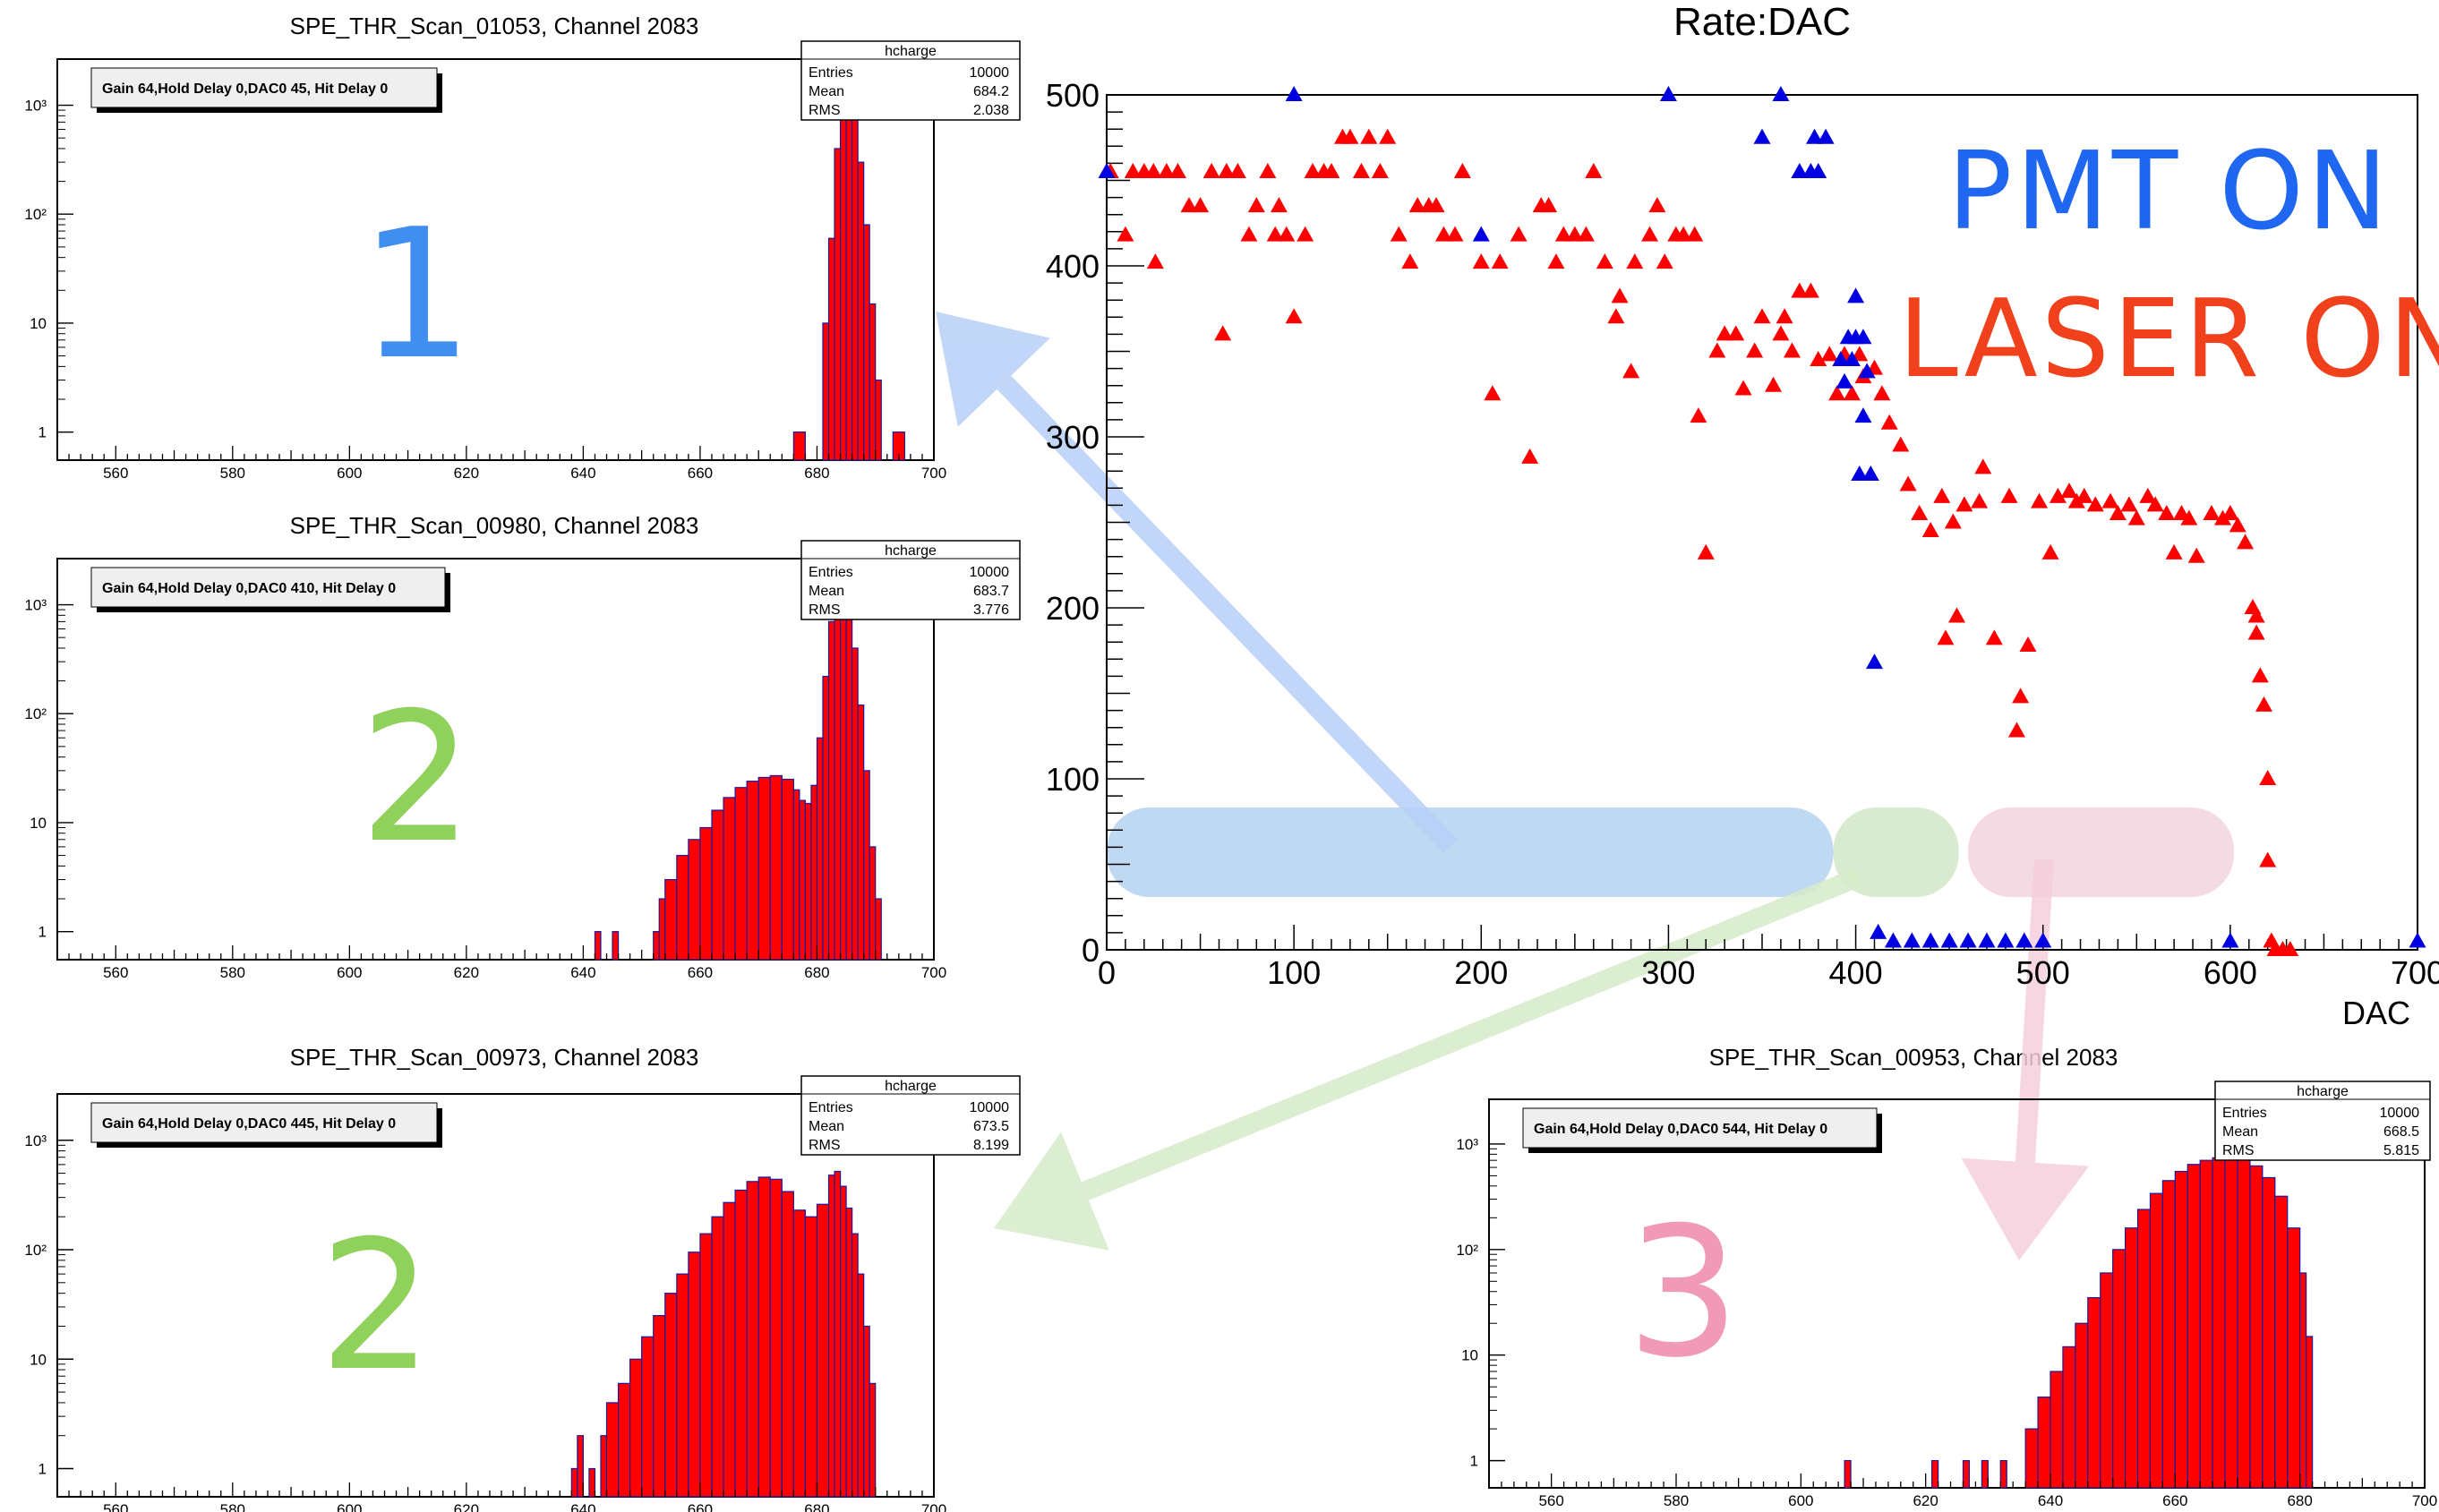  I want to click on hist2-xtick-label: 580, so click(232, 972).